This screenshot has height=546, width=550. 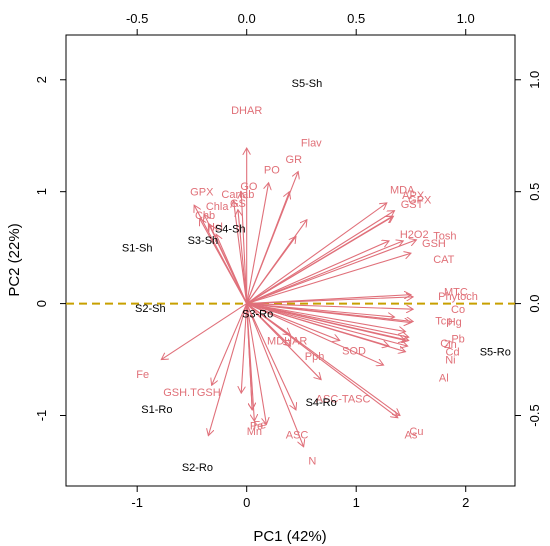 What do you see at coordinates (458, 297) in the screenshot?
I see `variable-label: Phytoch` at bounding box center [458, 297].